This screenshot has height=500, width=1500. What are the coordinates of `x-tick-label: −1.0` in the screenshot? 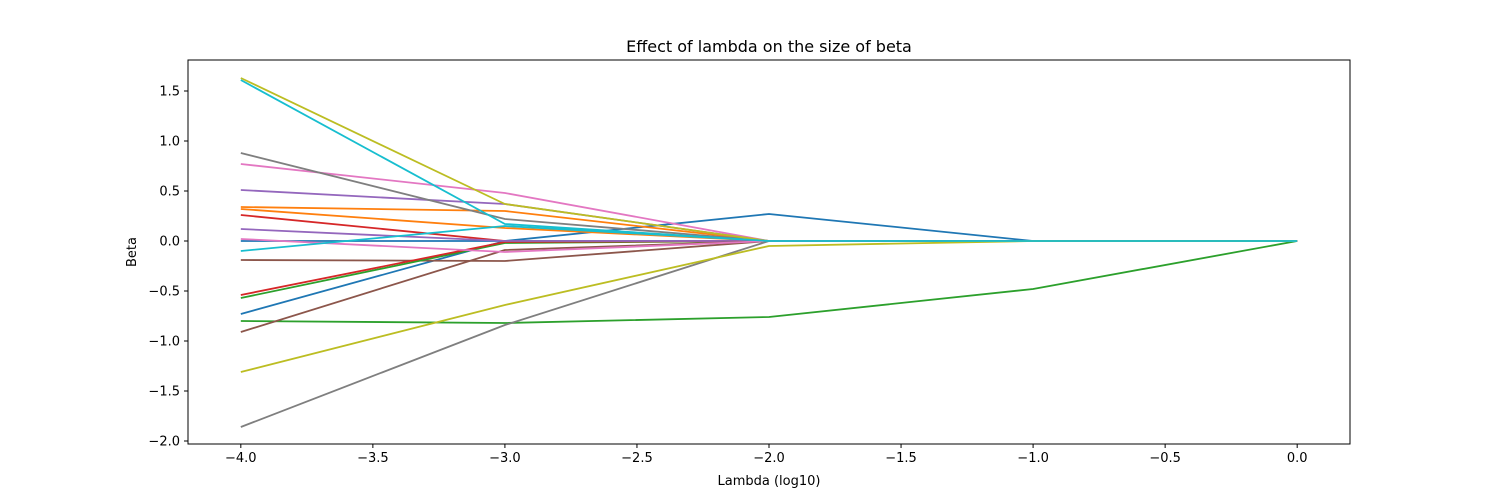 It's located at (1033, 458).